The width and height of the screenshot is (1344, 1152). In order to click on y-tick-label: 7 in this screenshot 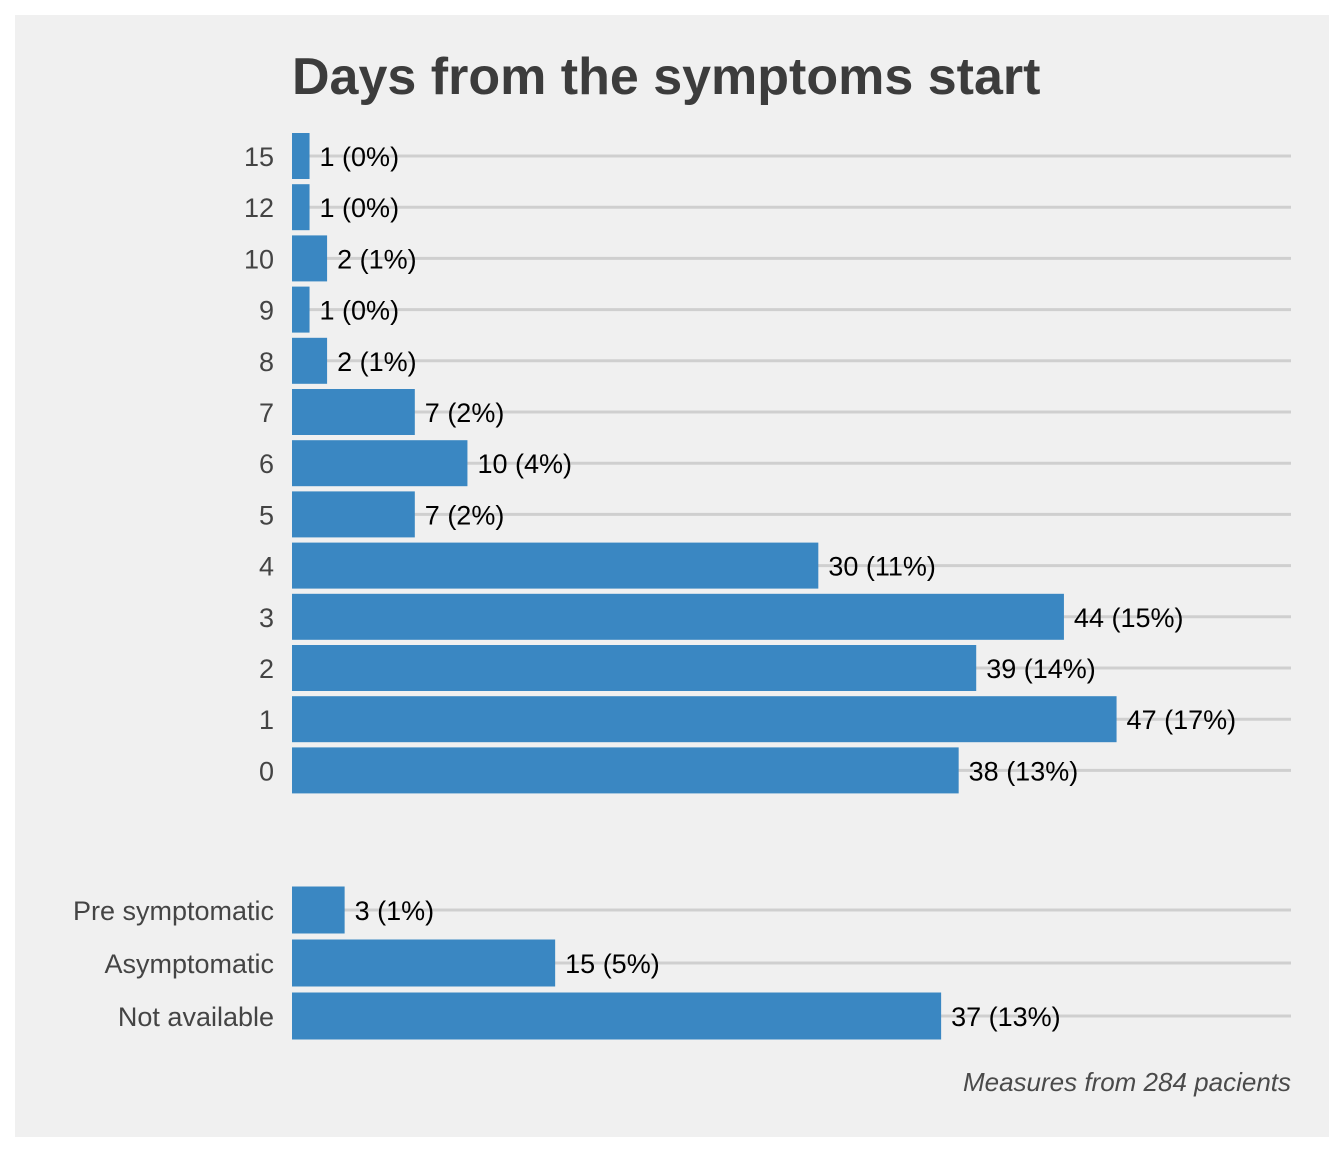, I will do `click(266, 413)`.